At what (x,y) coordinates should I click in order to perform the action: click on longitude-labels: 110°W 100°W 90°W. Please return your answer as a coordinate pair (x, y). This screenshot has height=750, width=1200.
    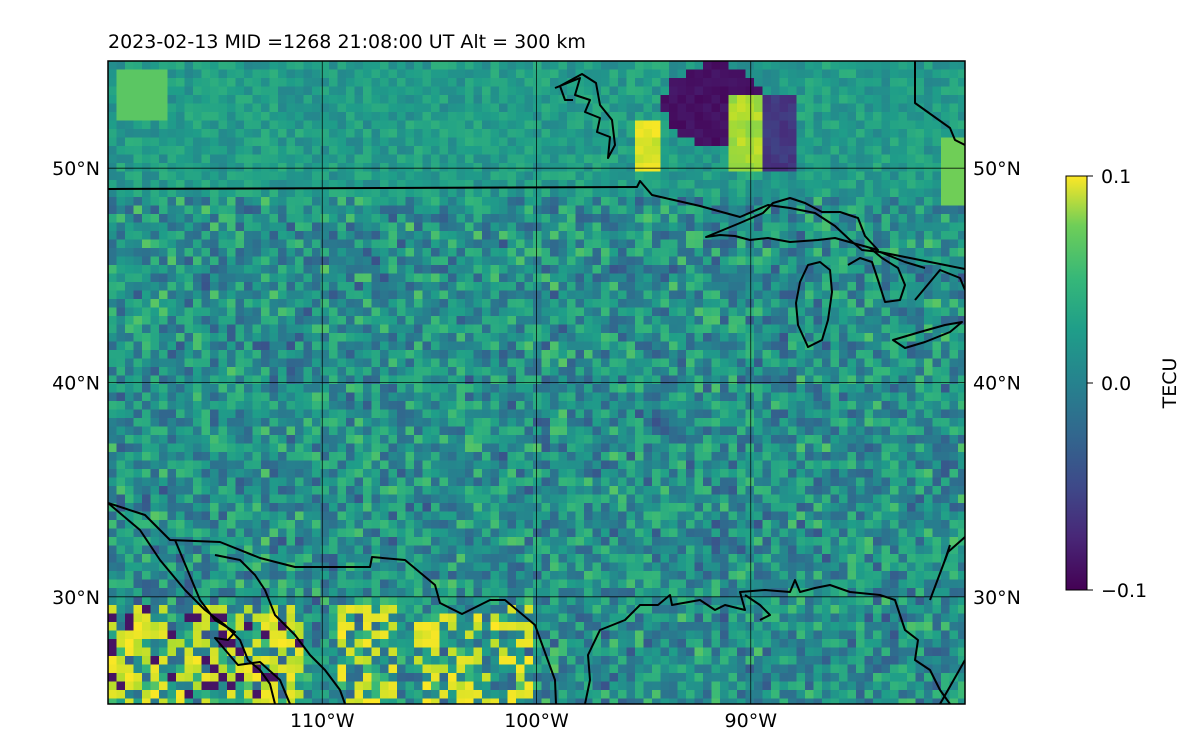
    Looking at the image, I should click on (533, 721).